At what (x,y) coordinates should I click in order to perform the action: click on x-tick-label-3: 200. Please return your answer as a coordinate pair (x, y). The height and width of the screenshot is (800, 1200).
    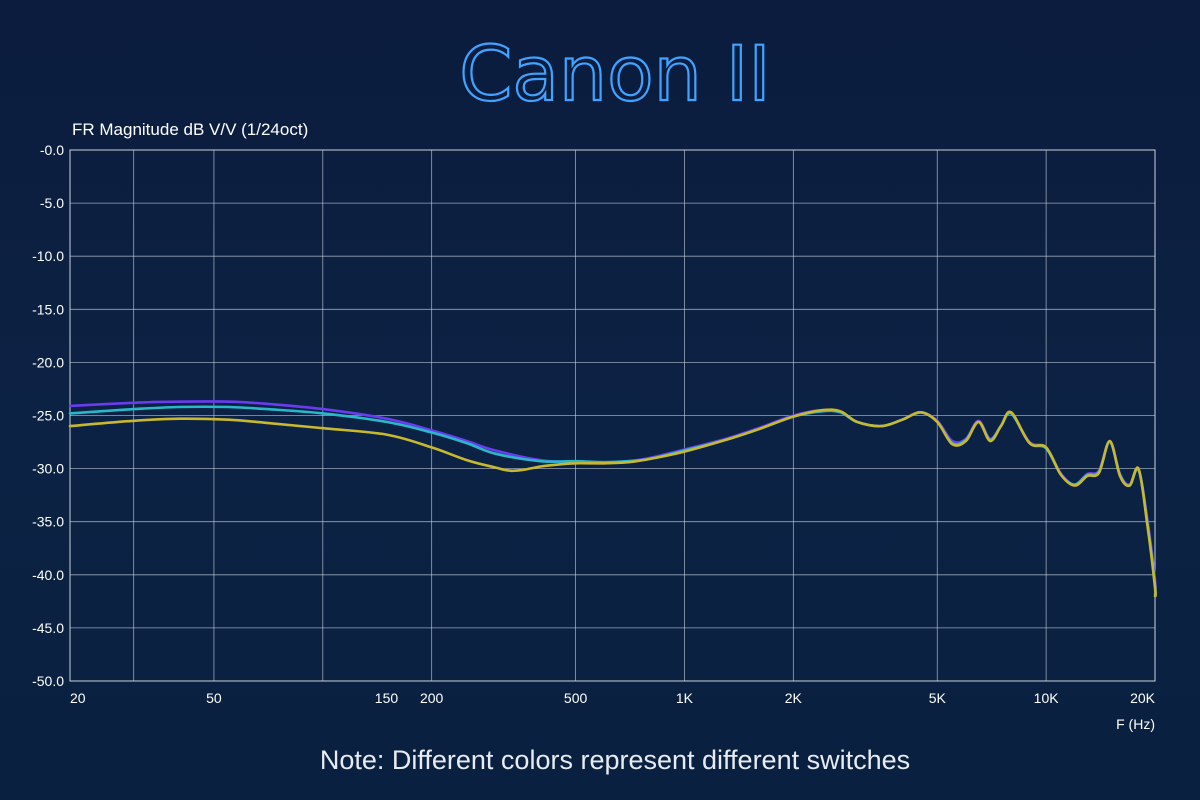
    Looking at the image, I should click on (432, 698).